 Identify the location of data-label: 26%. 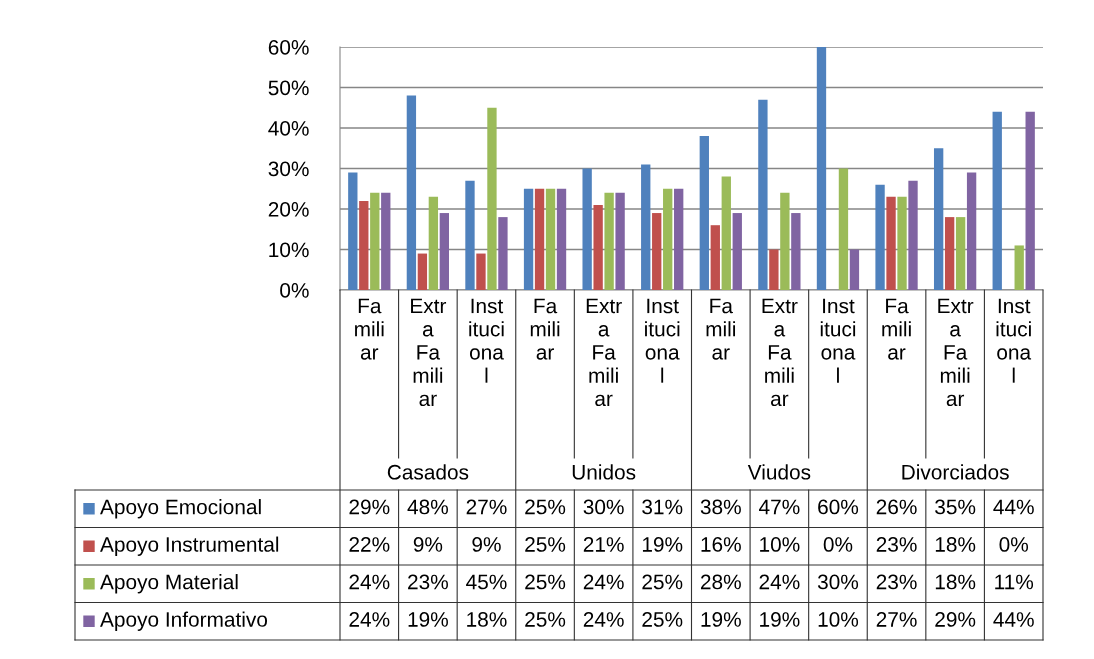
(896, 507).